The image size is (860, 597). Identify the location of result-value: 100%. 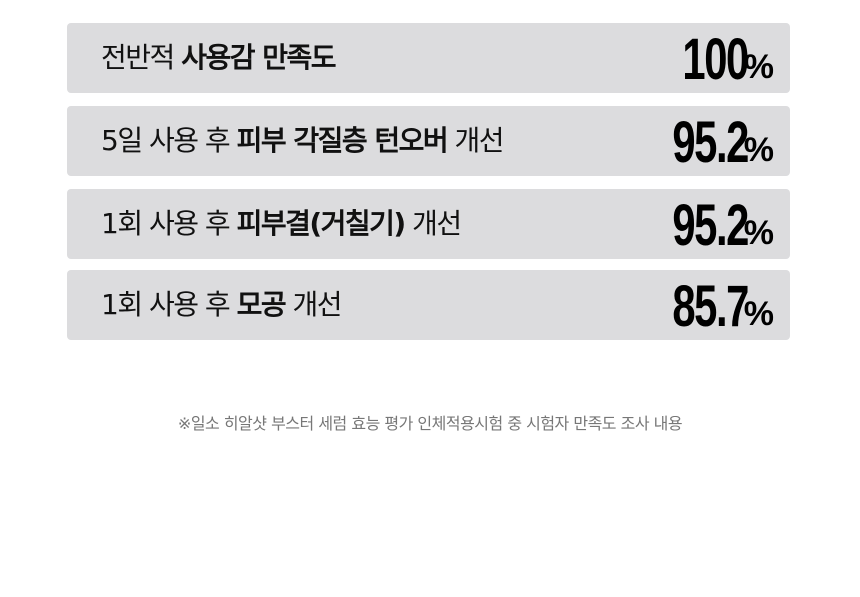
(715, 59).